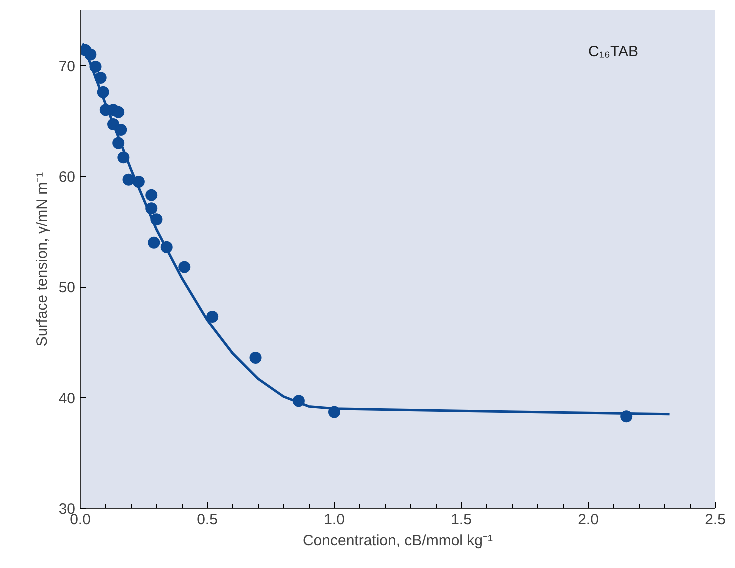 The height and width of the screenshot is (568, 735). I want to click on y-tick-label: 60, so click(67, 177).